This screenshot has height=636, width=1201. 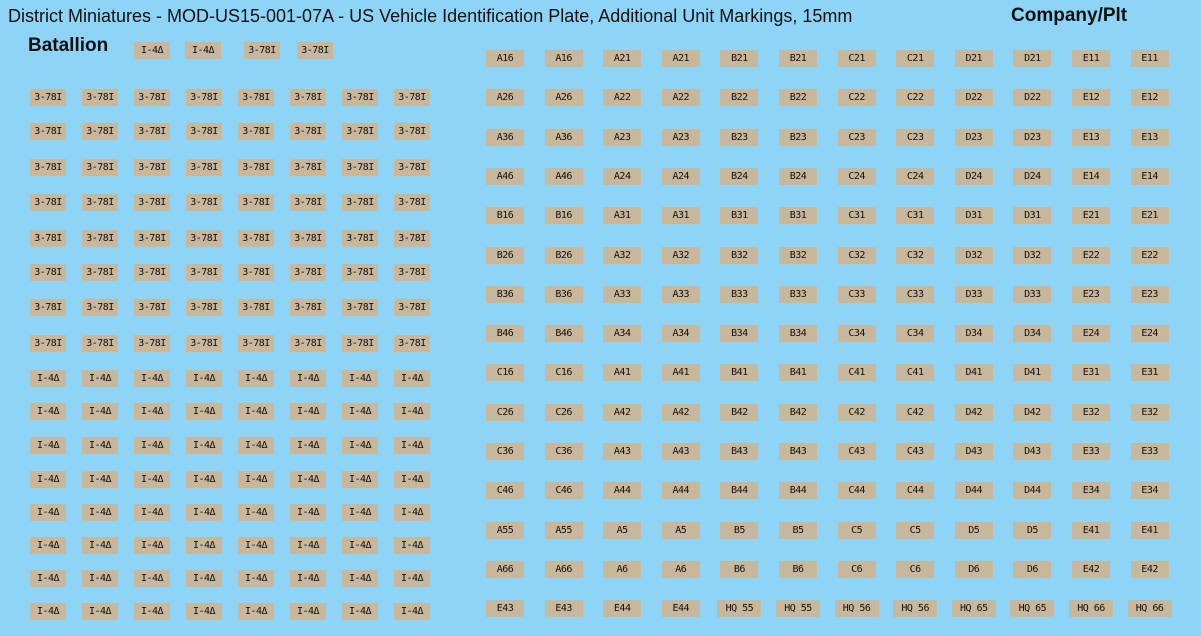 I want to click on plate: B23, so click(x=798, y=137).